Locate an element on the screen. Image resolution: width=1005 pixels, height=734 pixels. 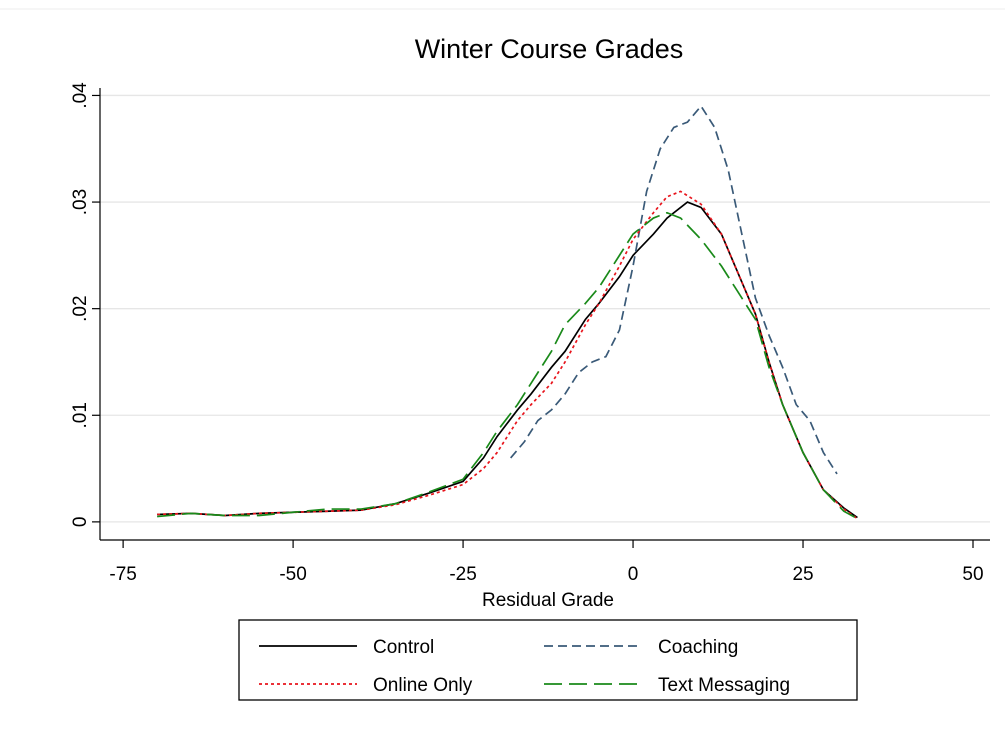
y-tick-label: .01 is located at coordinates (80, 415).